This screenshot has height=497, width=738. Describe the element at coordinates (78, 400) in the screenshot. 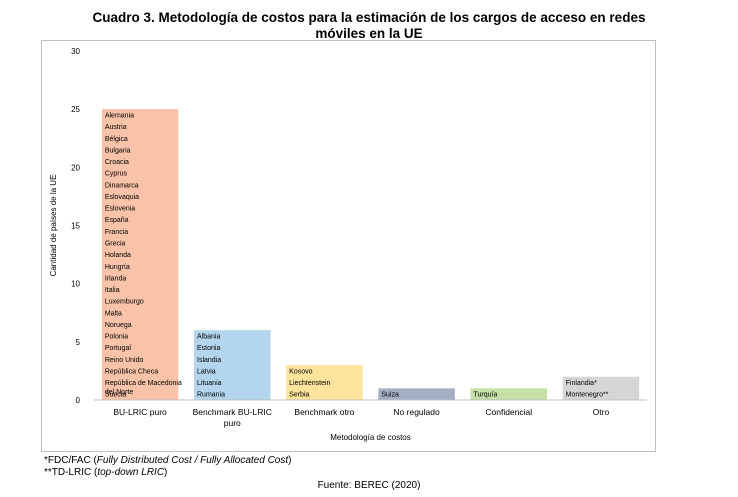

I see `y-tick-label: 0` at that location.